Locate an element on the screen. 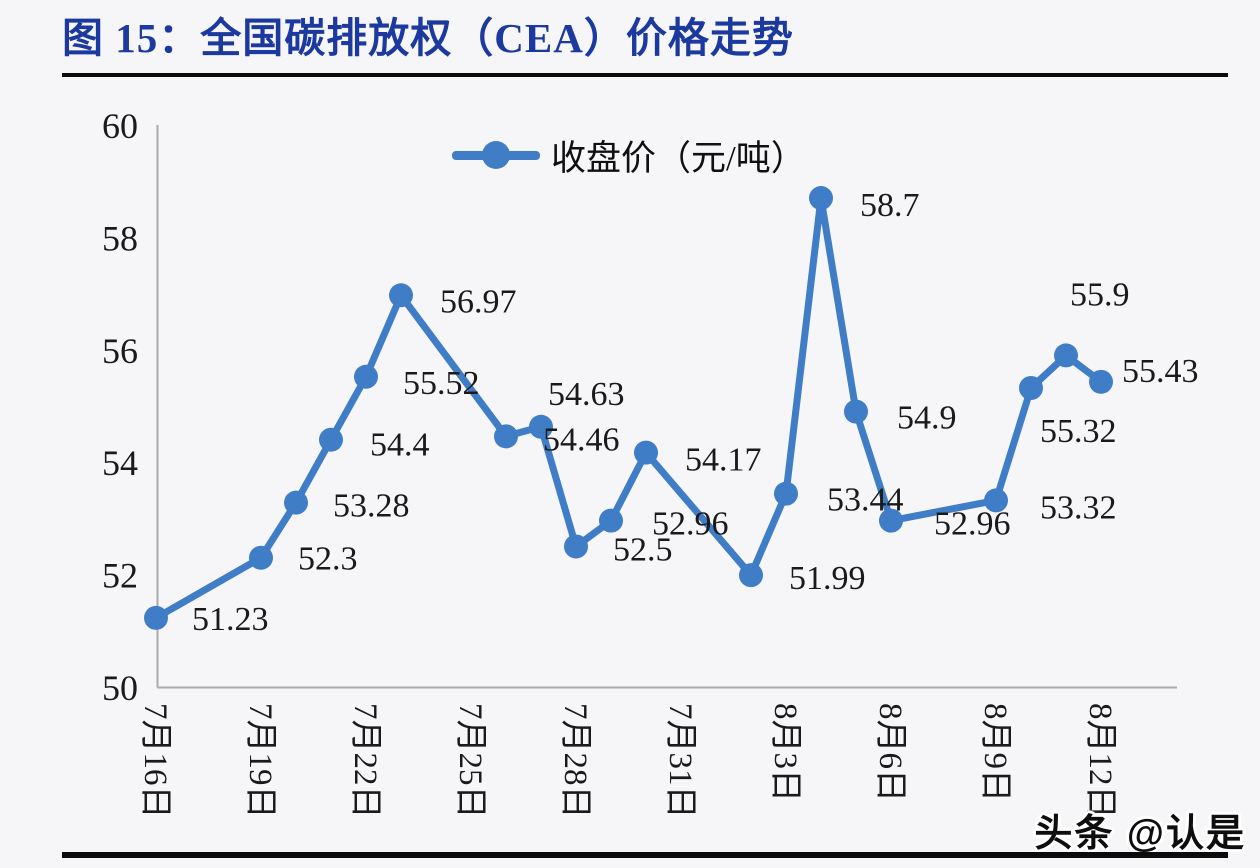 Image resolution: width=1260 pixels, height=868 pixels. x-tick-label: 7月25日 is located at coordinates (470, 761).